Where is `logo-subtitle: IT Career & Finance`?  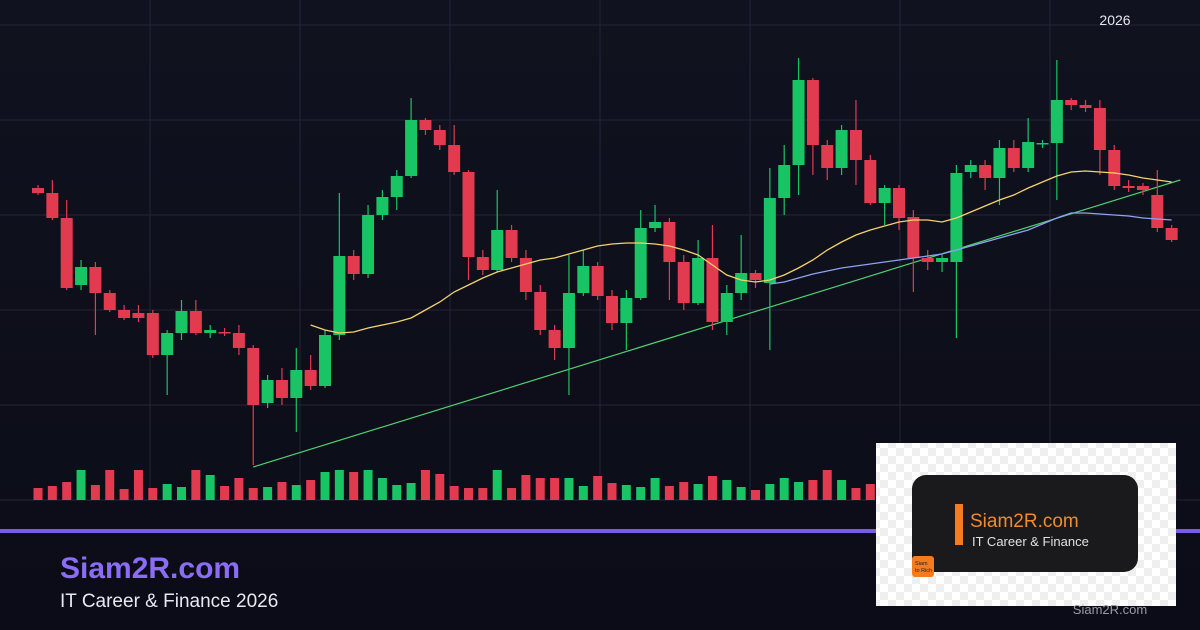 logo-subtitle: IT Career & Finance is located at coordinates (1030, 541).